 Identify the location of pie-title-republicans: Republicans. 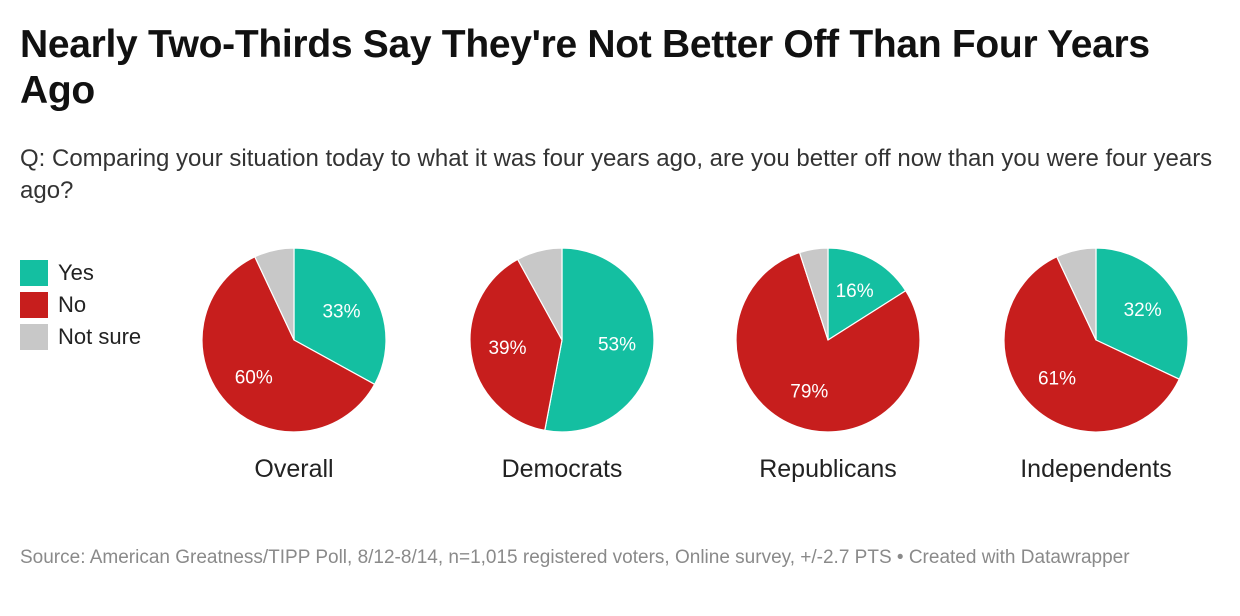
(828, 469).